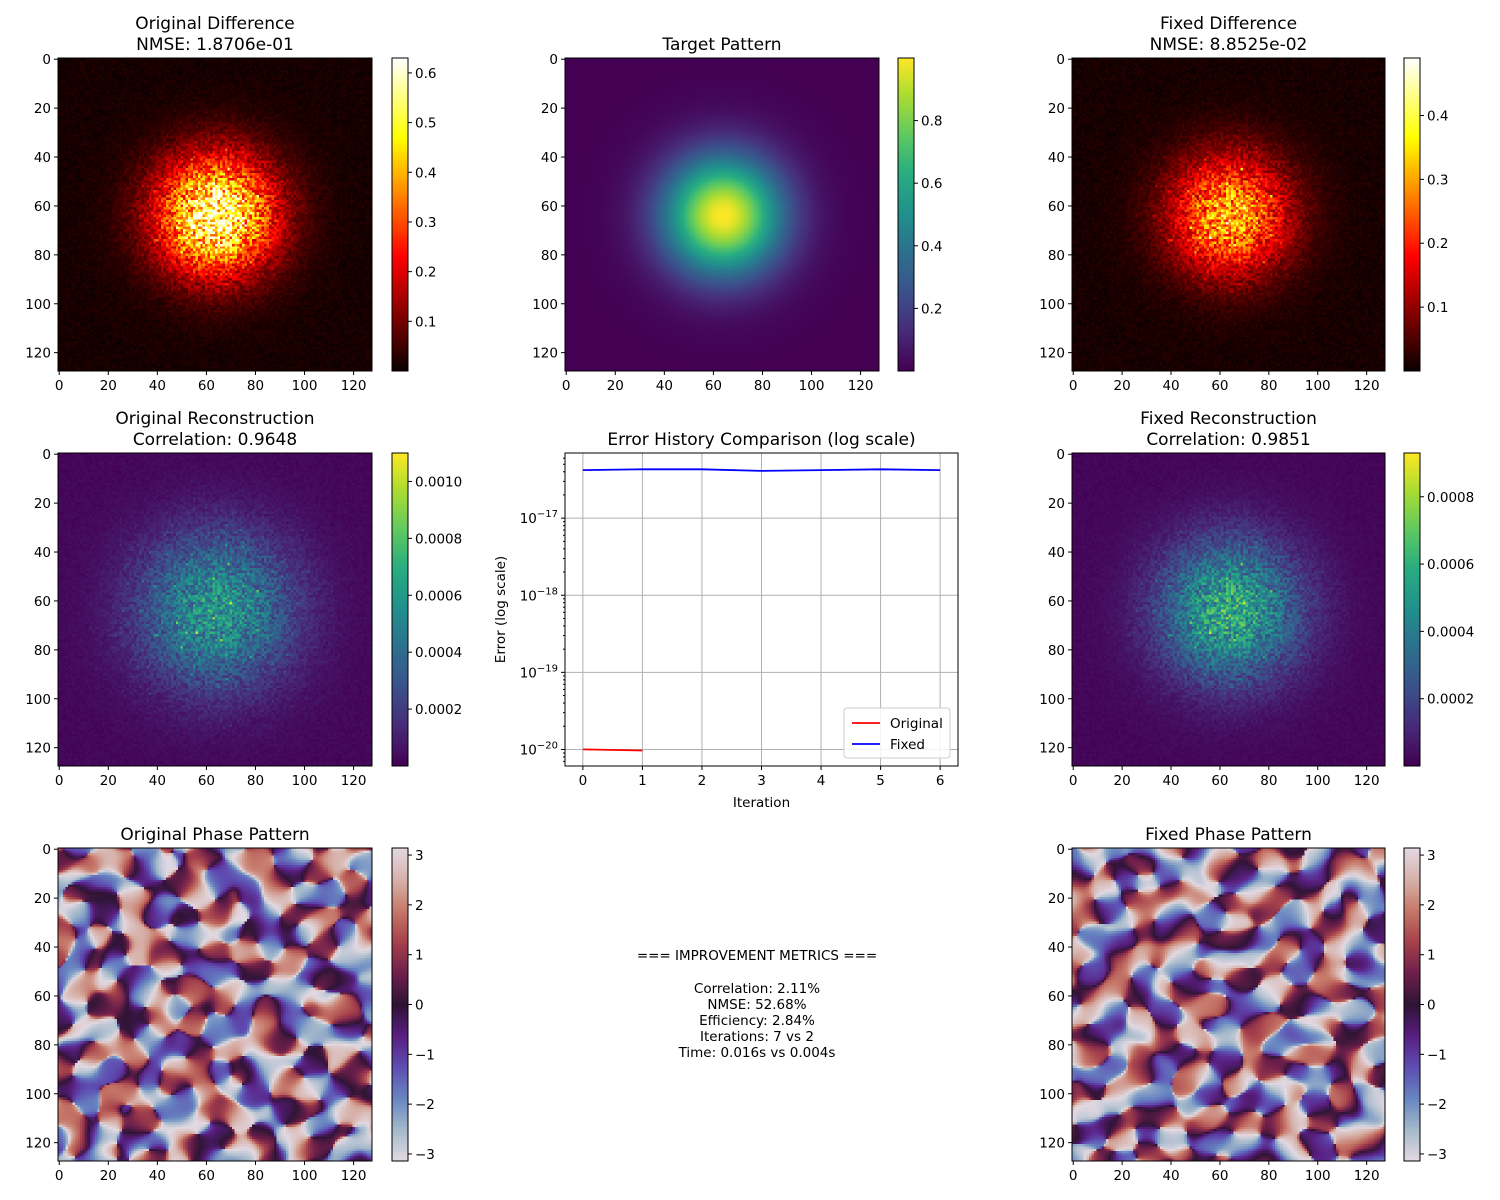  Describe the element at coordinates (425, 322) in the screenshot. I see `colorbar-tick-label: 0.1` at that location.